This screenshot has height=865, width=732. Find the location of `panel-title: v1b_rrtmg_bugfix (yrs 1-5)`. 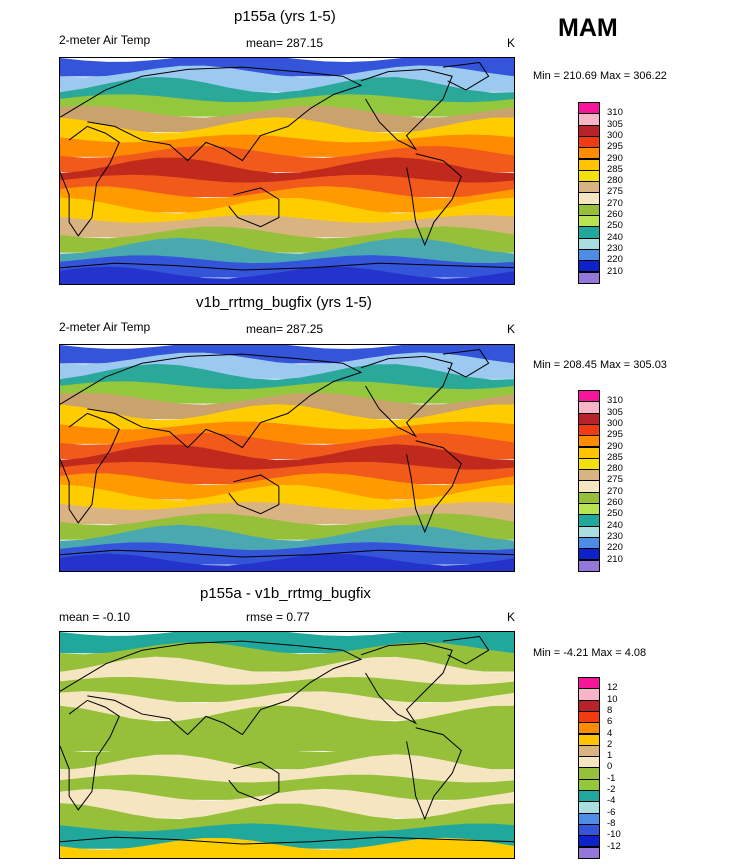

panel-title: v1b_rrtmg_bugfix (yrs 1-5) is located at coordinates (284, 302).